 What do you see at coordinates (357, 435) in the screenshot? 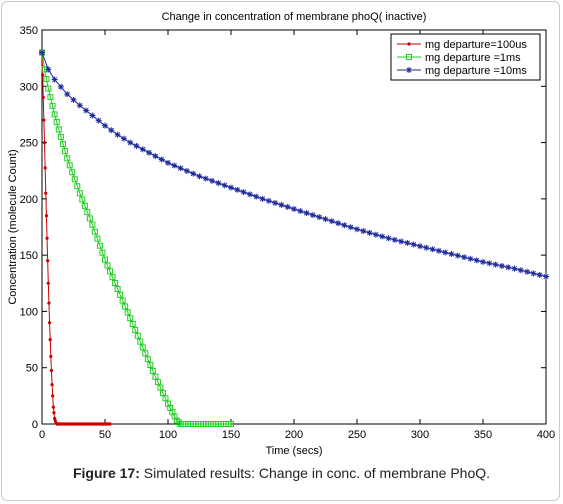
I see `x-tick-label: 250` at bounding box center [357, 435].